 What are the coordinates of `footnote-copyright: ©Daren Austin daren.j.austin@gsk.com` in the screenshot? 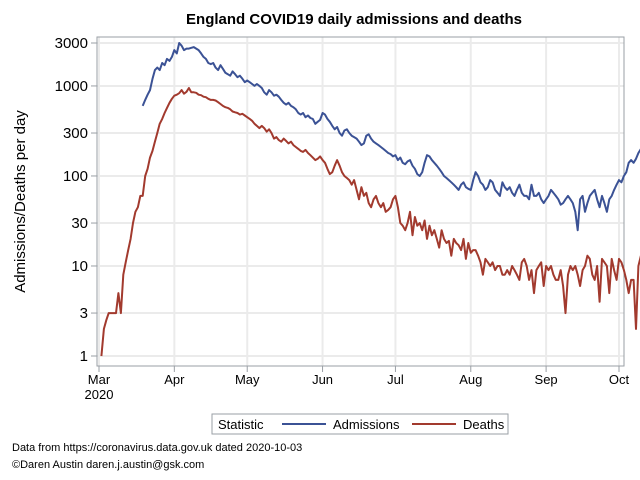 It's located at (108, 465).